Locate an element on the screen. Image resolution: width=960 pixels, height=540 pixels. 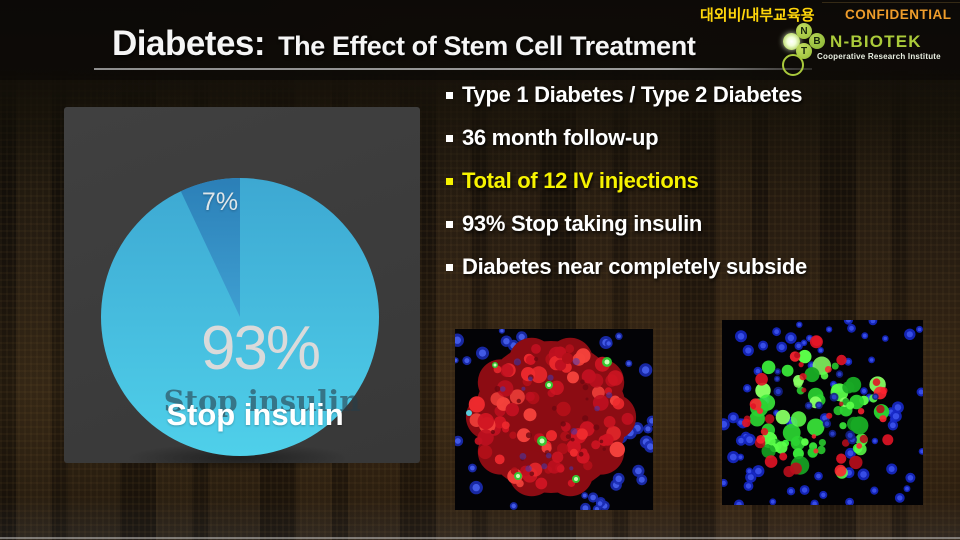
logo-node-n-icon: N is located at coordinates (804, 31).